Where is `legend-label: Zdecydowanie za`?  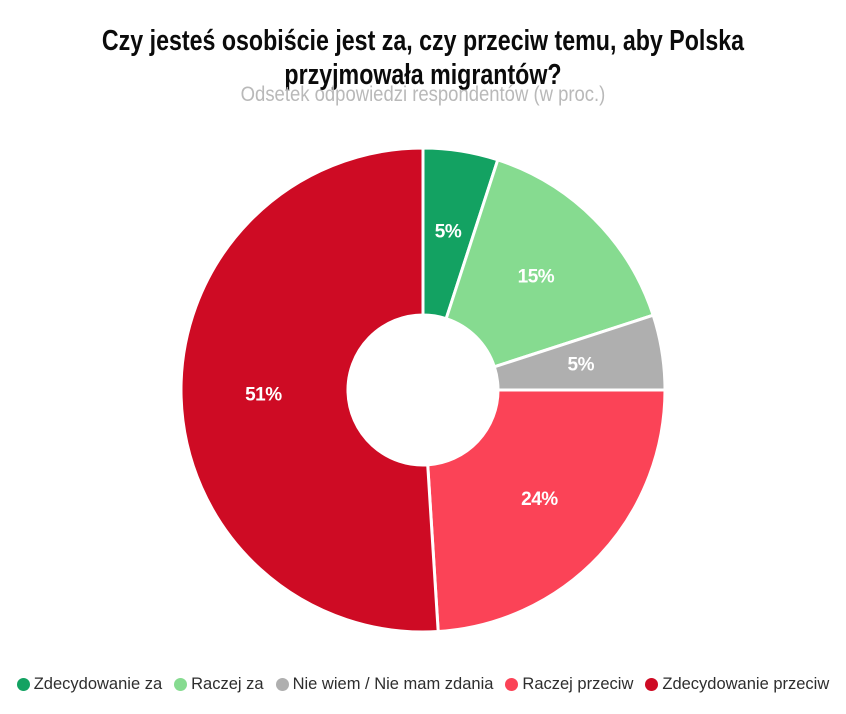 legend-label: Zdecydowanie za is located at coordinates (98, 684).